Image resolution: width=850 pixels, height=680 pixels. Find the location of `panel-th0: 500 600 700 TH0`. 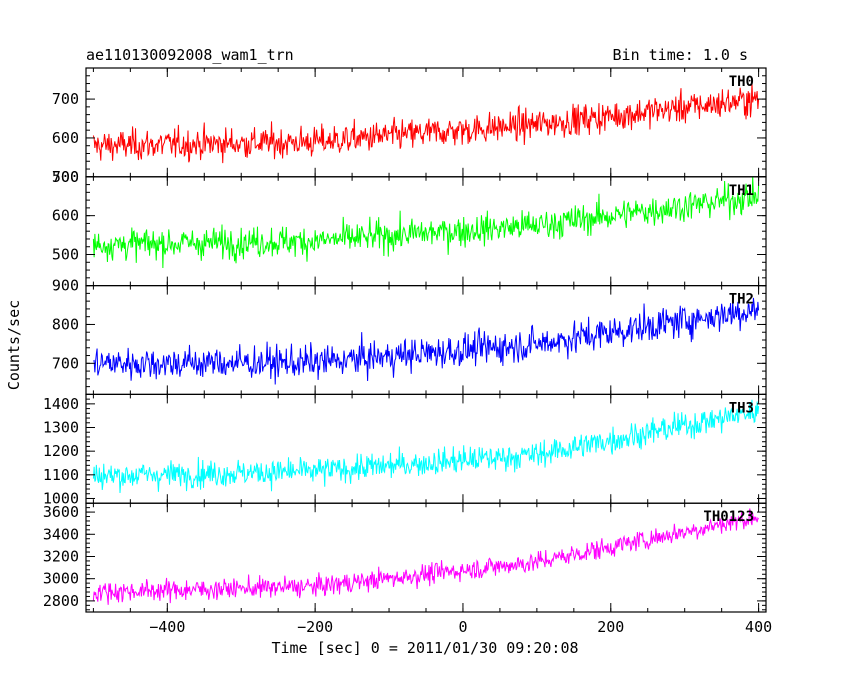

panel-th0: 500 600 700 TH0 is located at coordinates (409, 126).